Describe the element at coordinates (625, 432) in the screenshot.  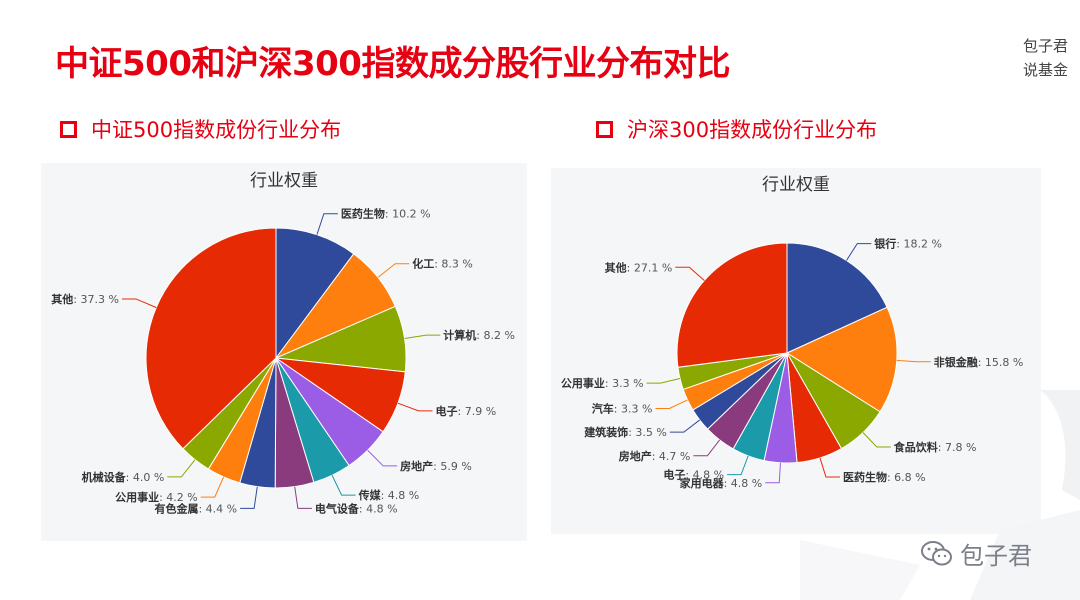
I see `slice-label-7: 建筑装饰: 3.5 %` at that location.